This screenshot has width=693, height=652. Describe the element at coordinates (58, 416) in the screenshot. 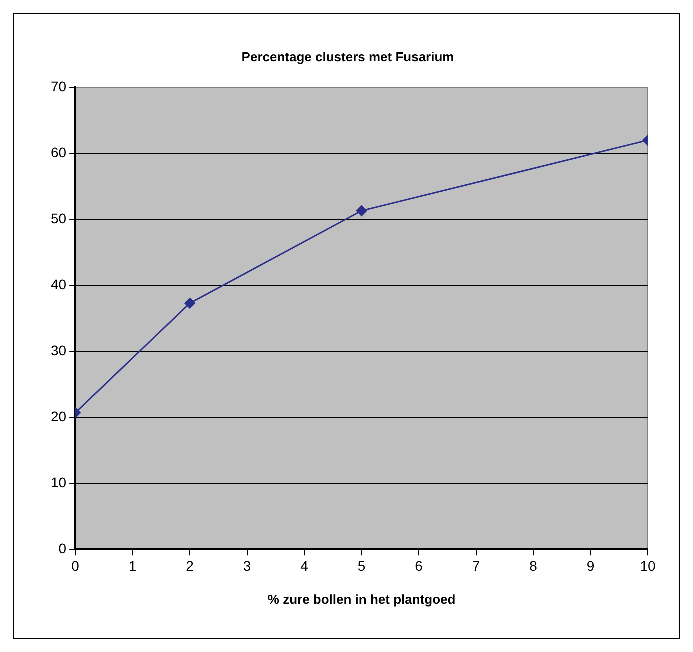

I see `y-tick-label: 20` at that location.